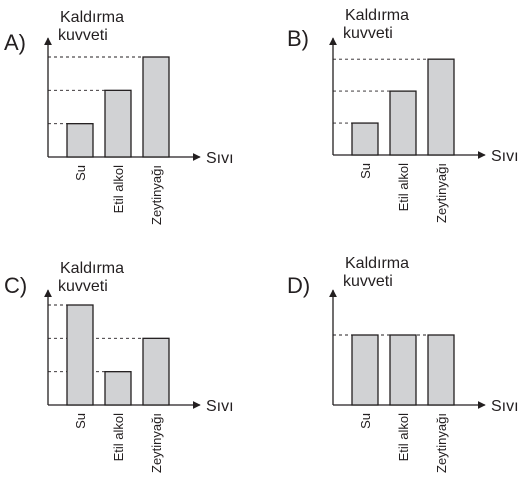 The width and height of the screenshot is (529, 482). What do you see at coordinates (15, 42) in the screenshot?
I see `option-label: A)` at bounding box center [15, 42].